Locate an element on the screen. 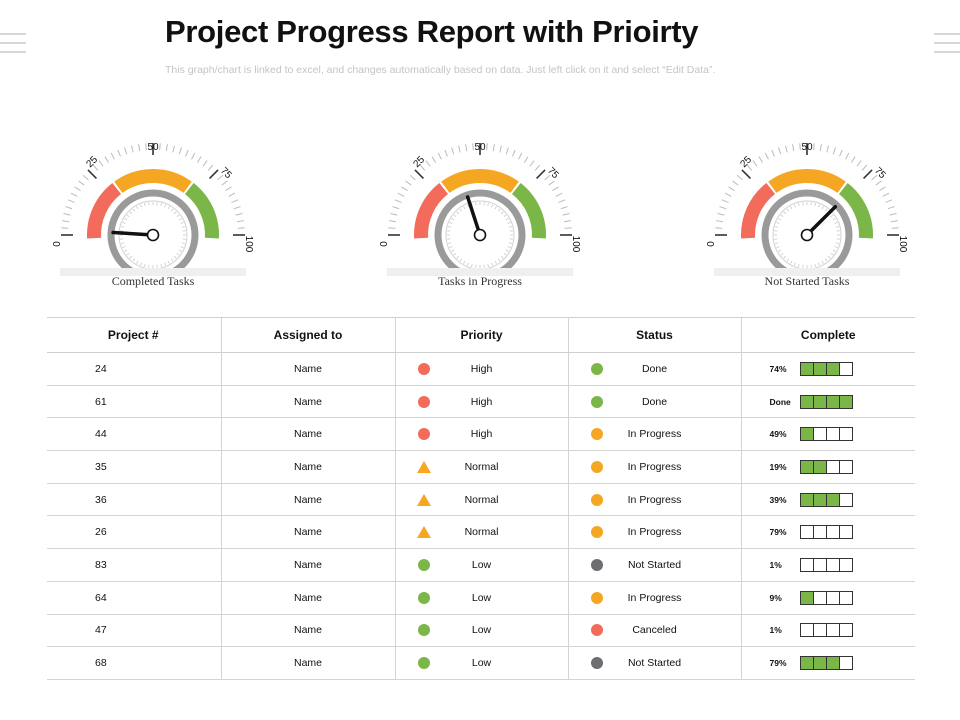 The height and width of the screenshot is (720, 960). cell-complete: 1% is located at coordinates (827, 631).